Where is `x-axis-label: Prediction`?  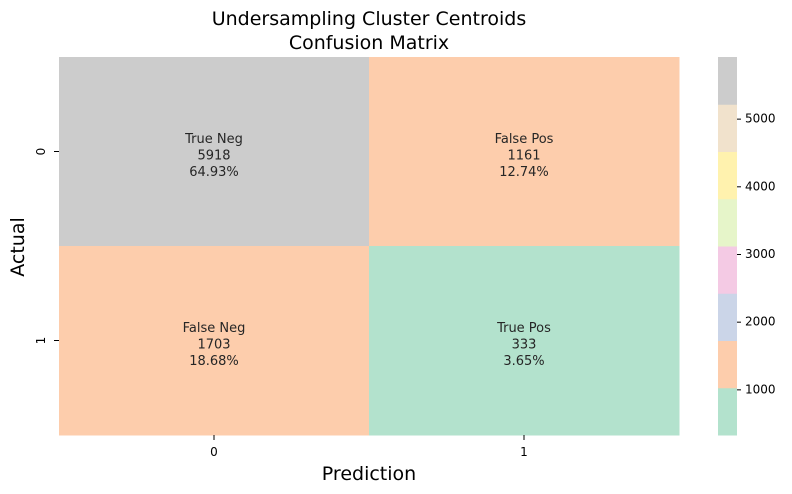
x-axis-label: Prediction is located at coordinates (369, 474).